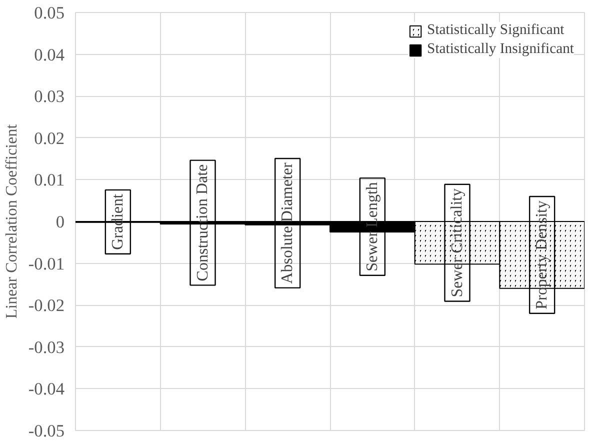 The image size is (599, 445). What do you see at coordinates (500, 49) in the screenshot?
I see `legend-label: Statistically Insignificant` at bounding box center [500, 49].